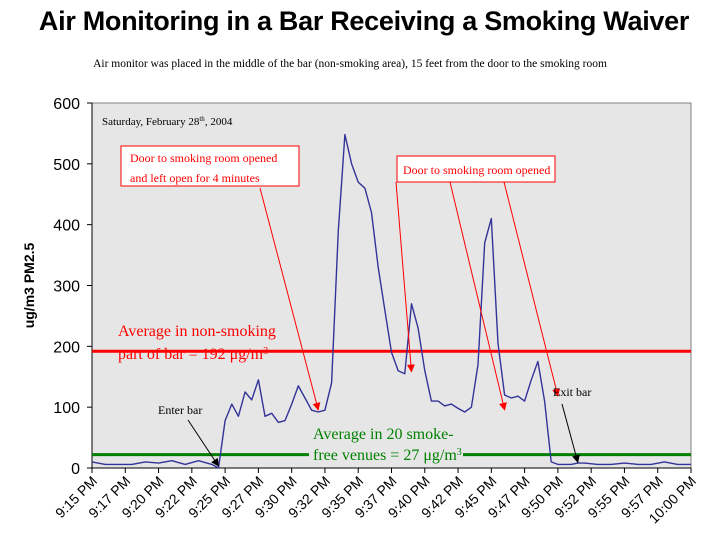  I want to click on y-tick-label: 400, so click(66, 226).